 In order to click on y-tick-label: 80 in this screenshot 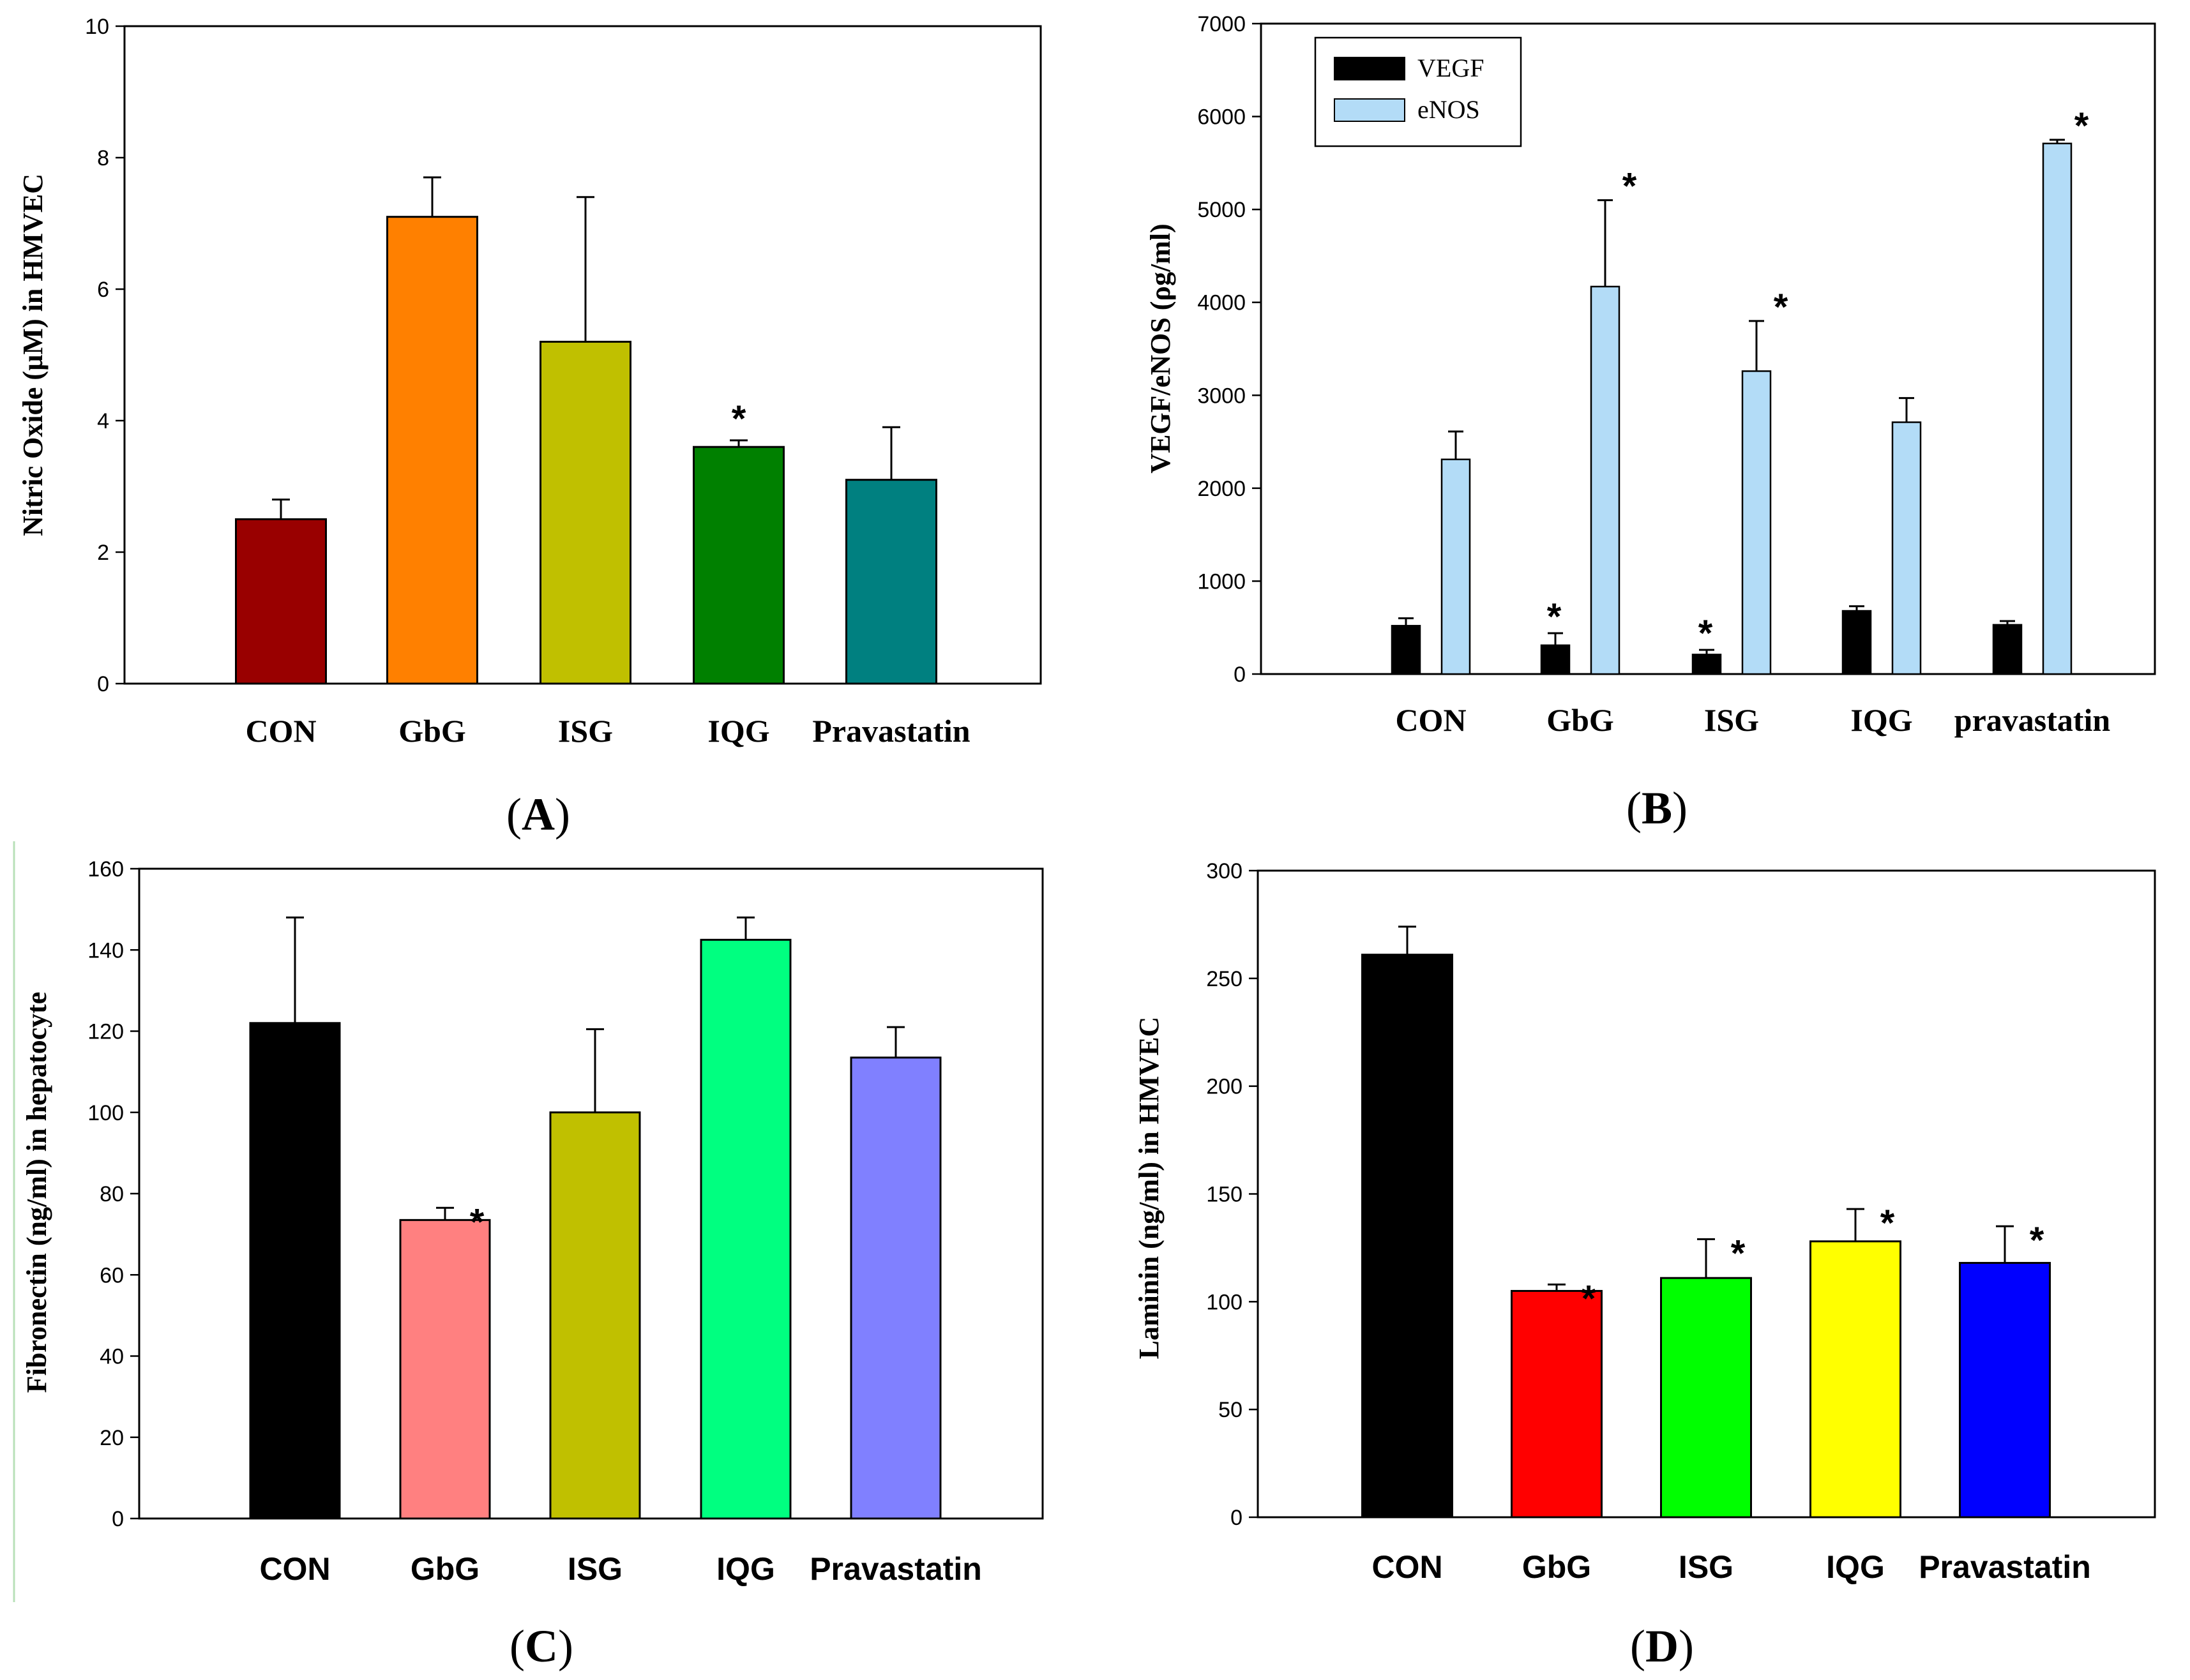, I will do `click(112, 1194)`.